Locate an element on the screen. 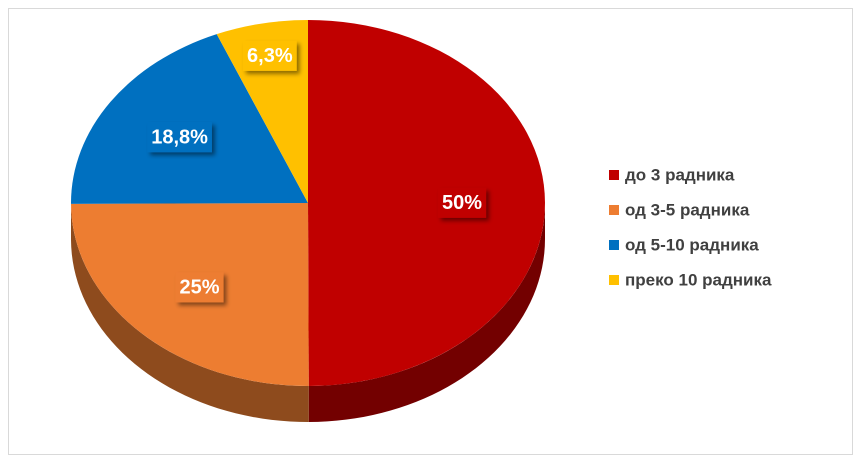  data-label: 18,8% is located at coordinates (179, 137).